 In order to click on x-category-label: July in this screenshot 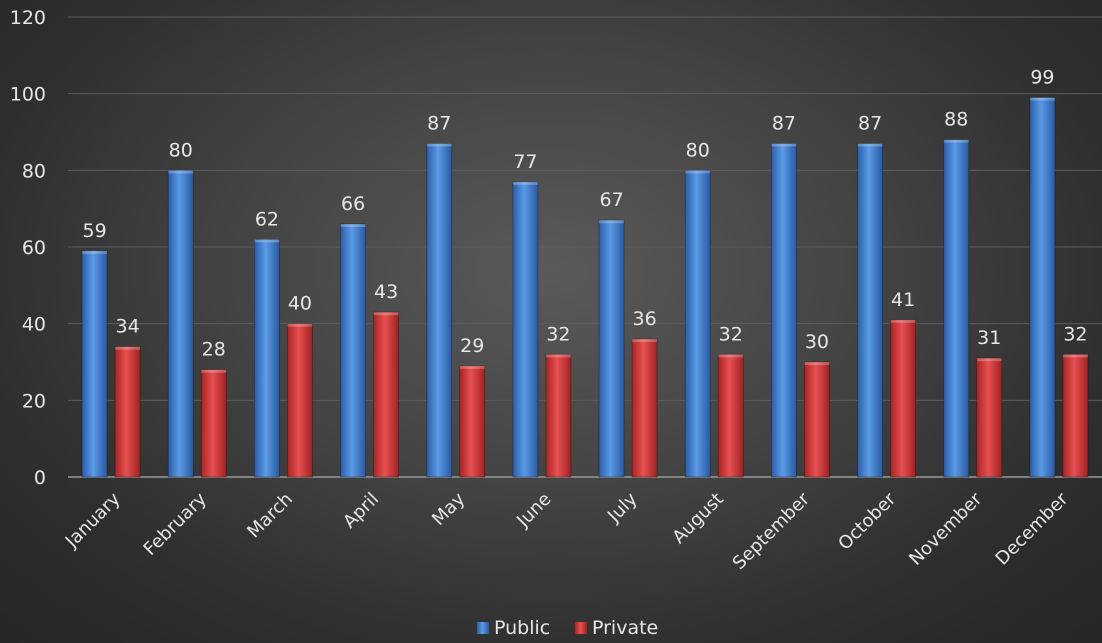, I will do `click(622, 507)`.